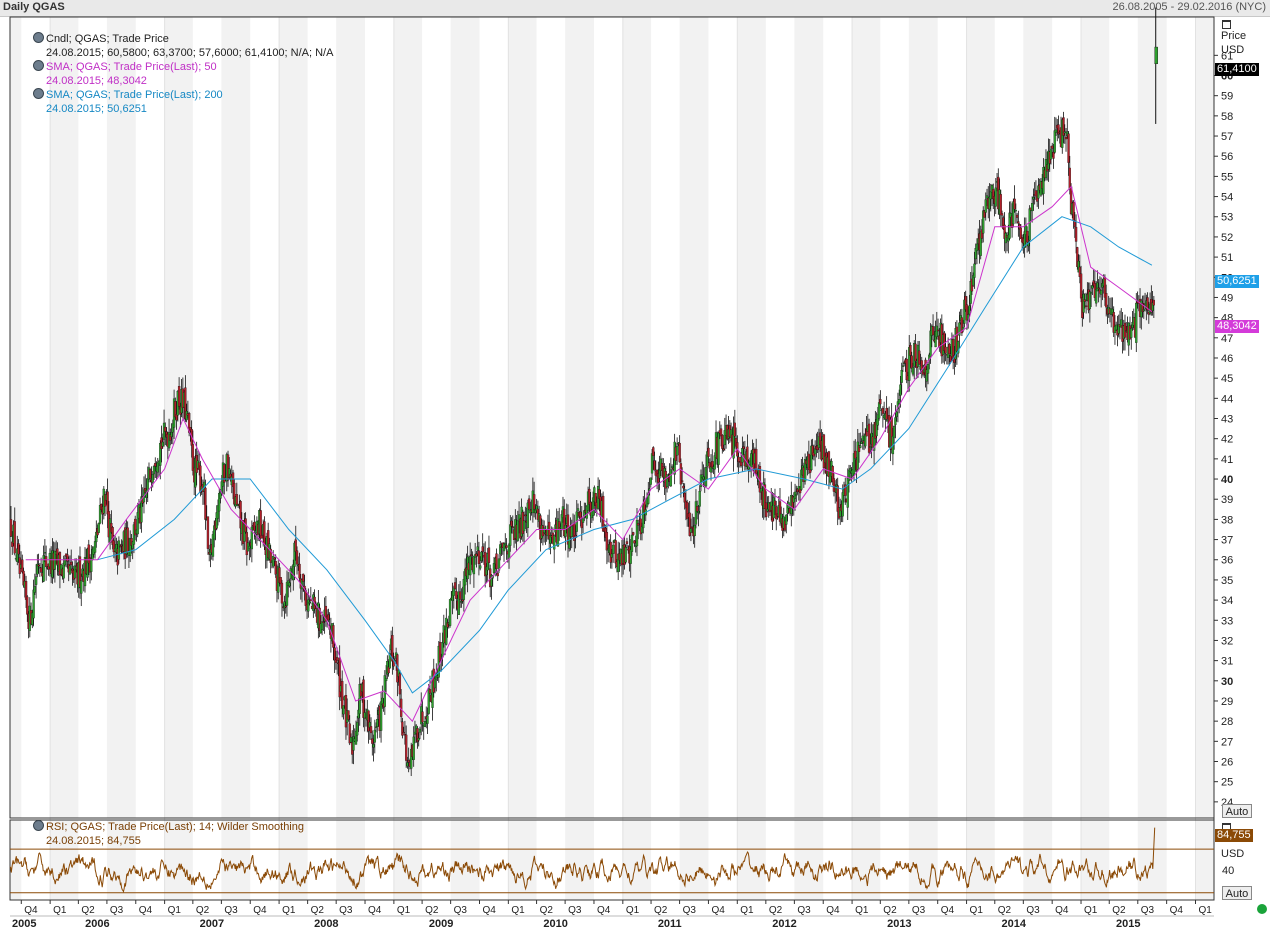 The image size is (1270, 931). Describe the element at coordinates (1226, 24) in the screenshot. I see `maximize-pane-icon` at that location.